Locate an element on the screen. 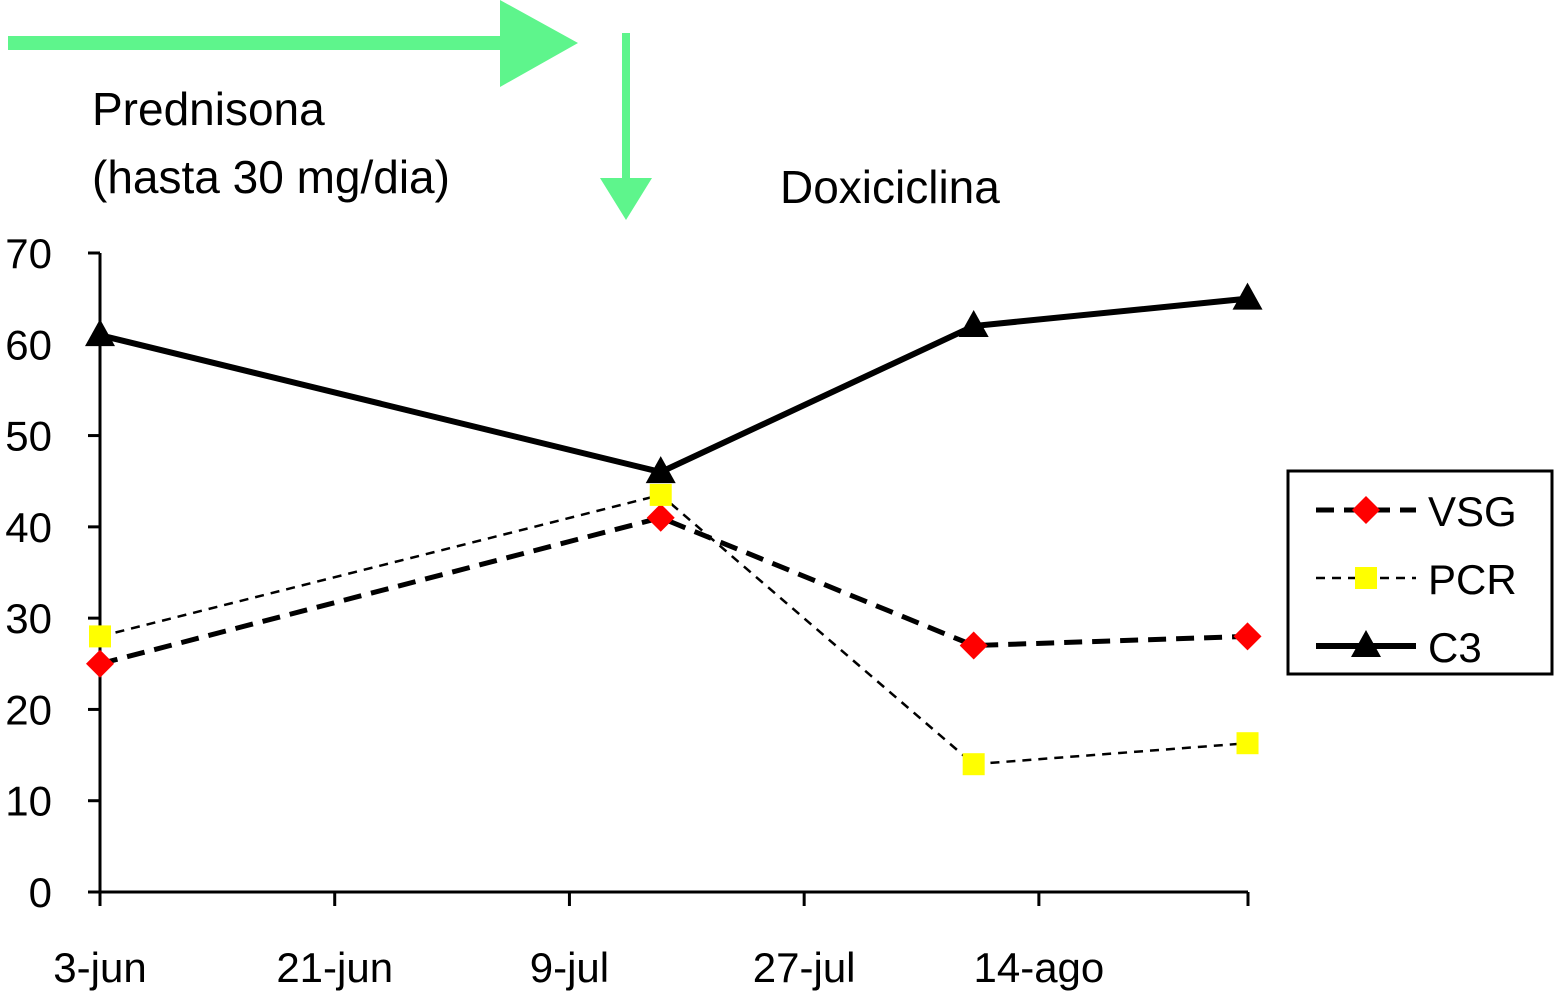  prednisona-dose-label: (hasta 30 mg/dia) is located at coordinates (271, 177).